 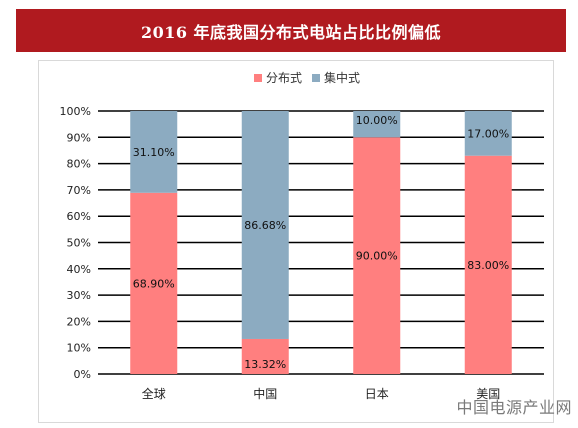 I want to click on x-tick-label: 美国, so click(x=488, y=394).